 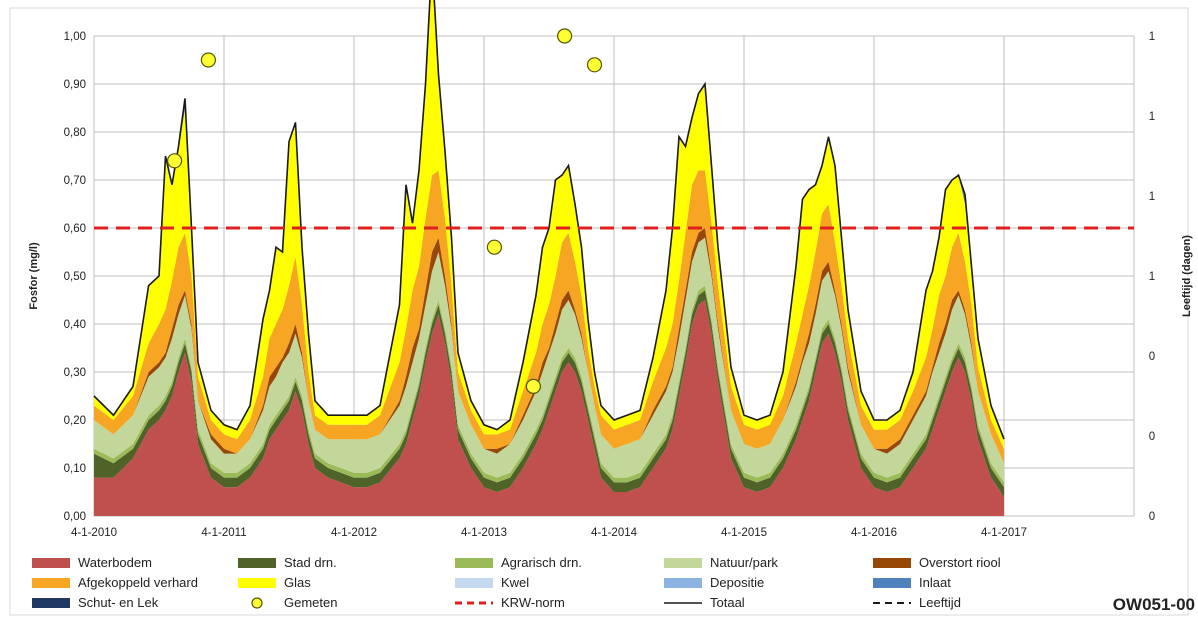 What do you see at coordinates (614, 533) in the screenshot?
I see `x-tick-label: 4-1-2014` at bounding box center [614, 533].